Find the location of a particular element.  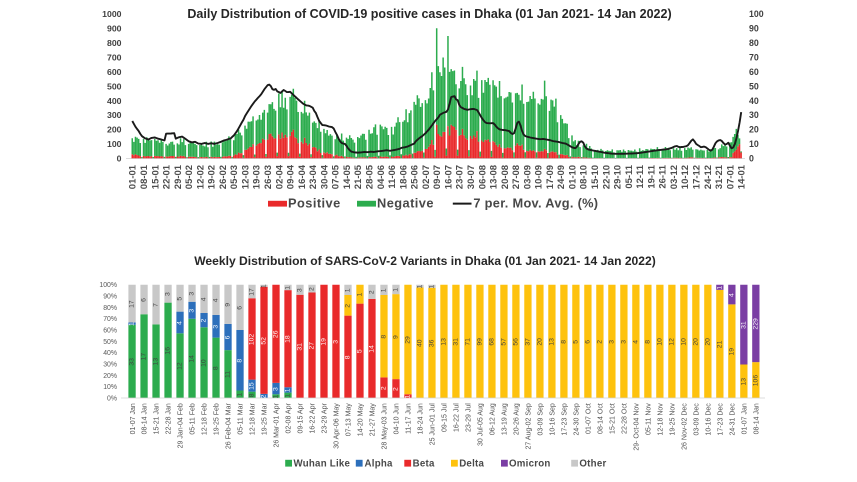

svg-text: 01-01 is located at coordinates (133, 176).